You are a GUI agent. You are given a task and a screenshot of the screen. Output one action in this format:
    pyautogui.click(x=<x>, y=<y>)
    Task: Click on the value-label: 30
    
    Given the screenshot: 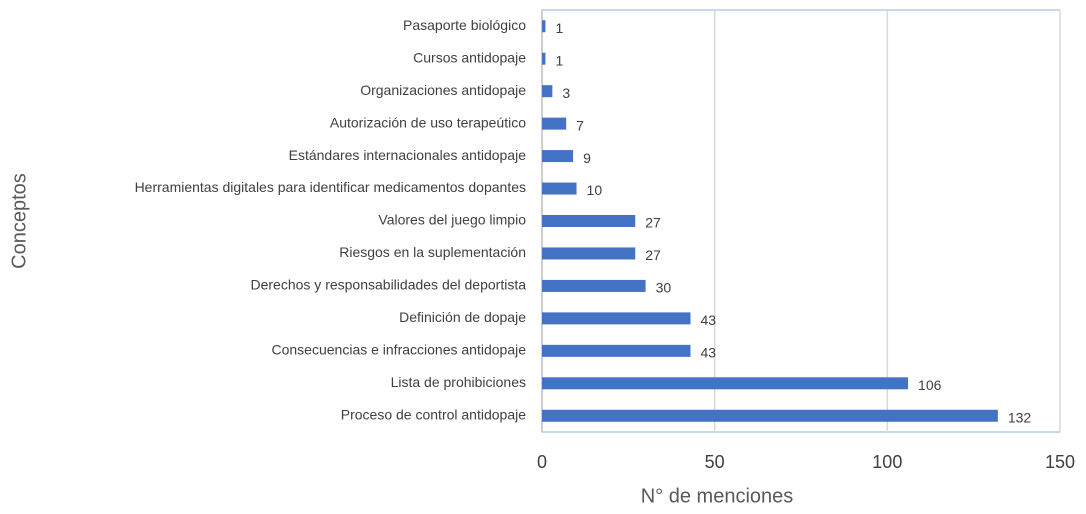 What is the action you would take?
    pyautogui.click(x=664, y=288)
    